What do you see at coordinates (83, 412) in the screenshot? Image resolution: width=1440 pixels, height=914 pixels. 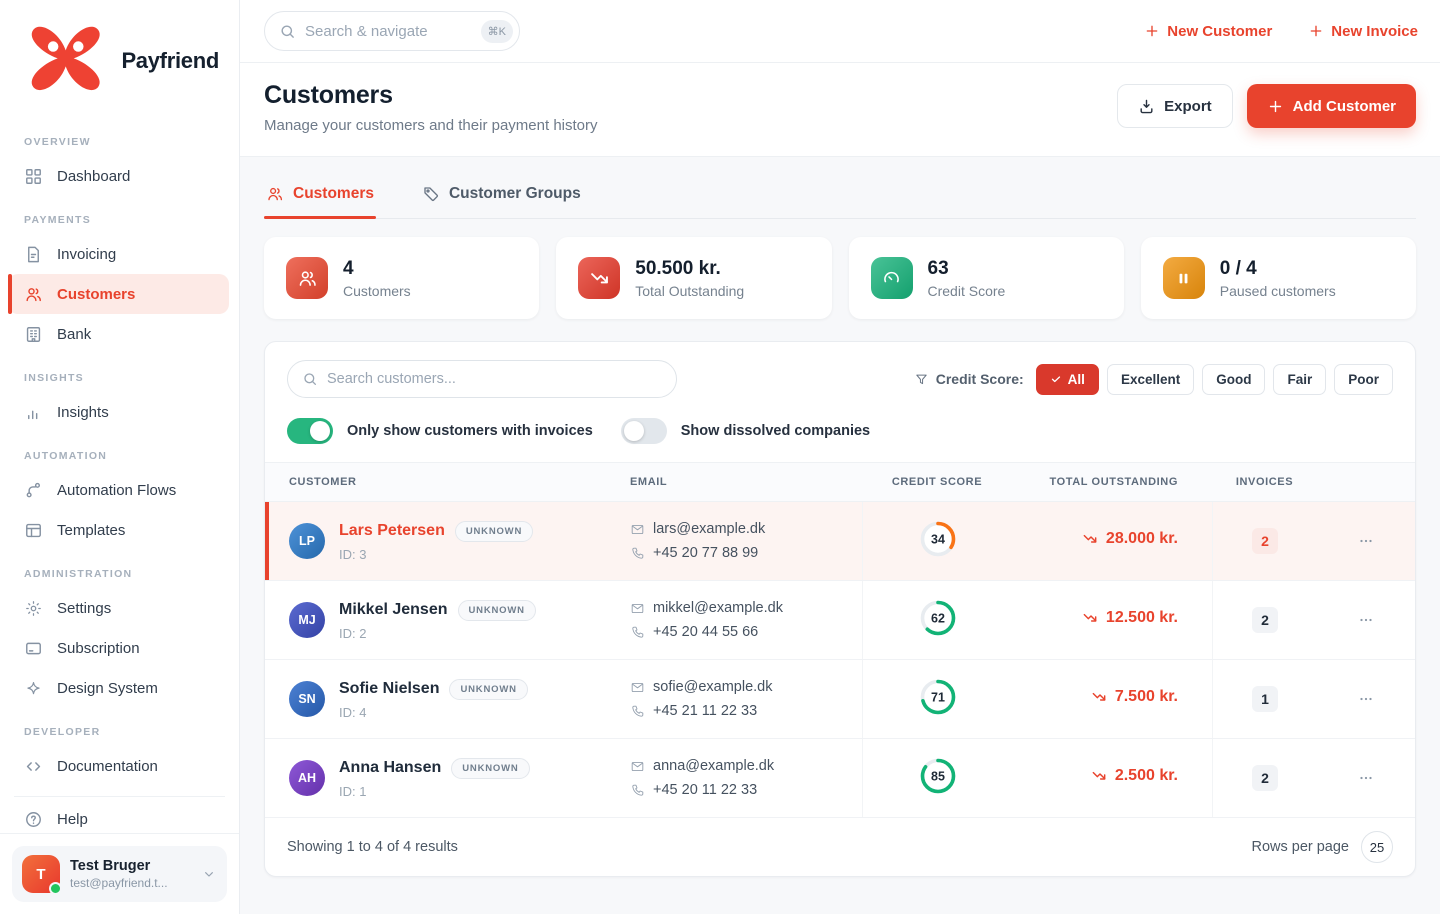 I see `sidebar-item-label: Insights` at bounding box center [83, 412].